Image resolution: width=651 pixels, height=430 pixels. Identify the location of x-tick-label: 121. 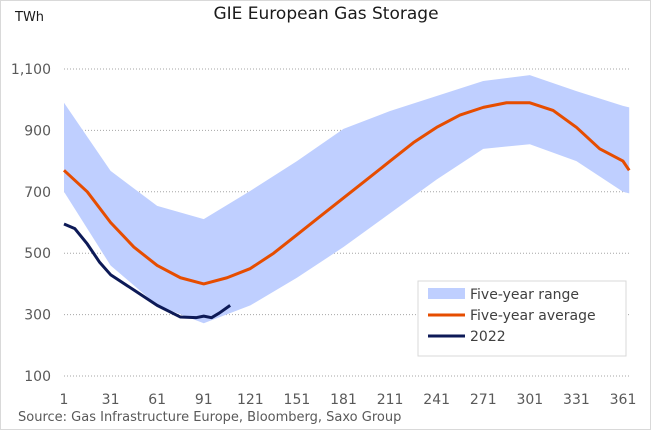
(250, 400).